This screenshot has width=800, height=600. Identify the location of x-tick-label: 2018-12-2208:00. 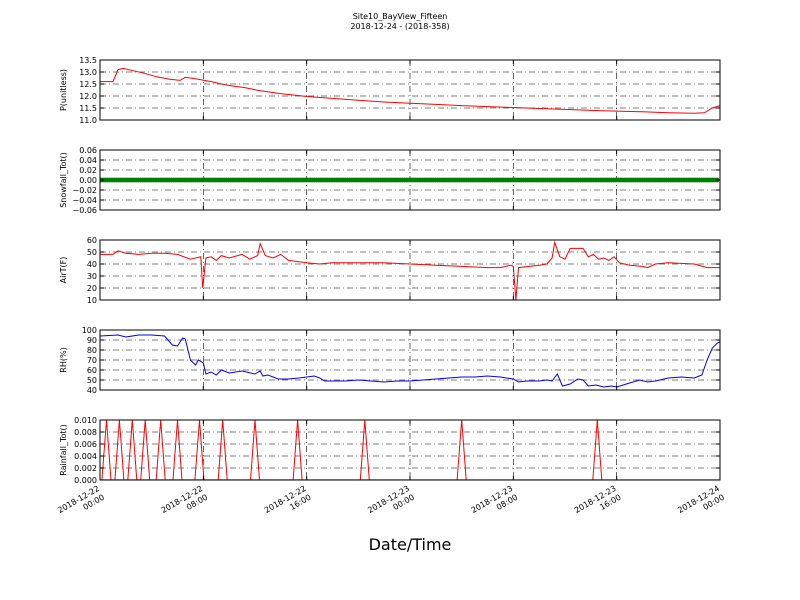
(185, 504).